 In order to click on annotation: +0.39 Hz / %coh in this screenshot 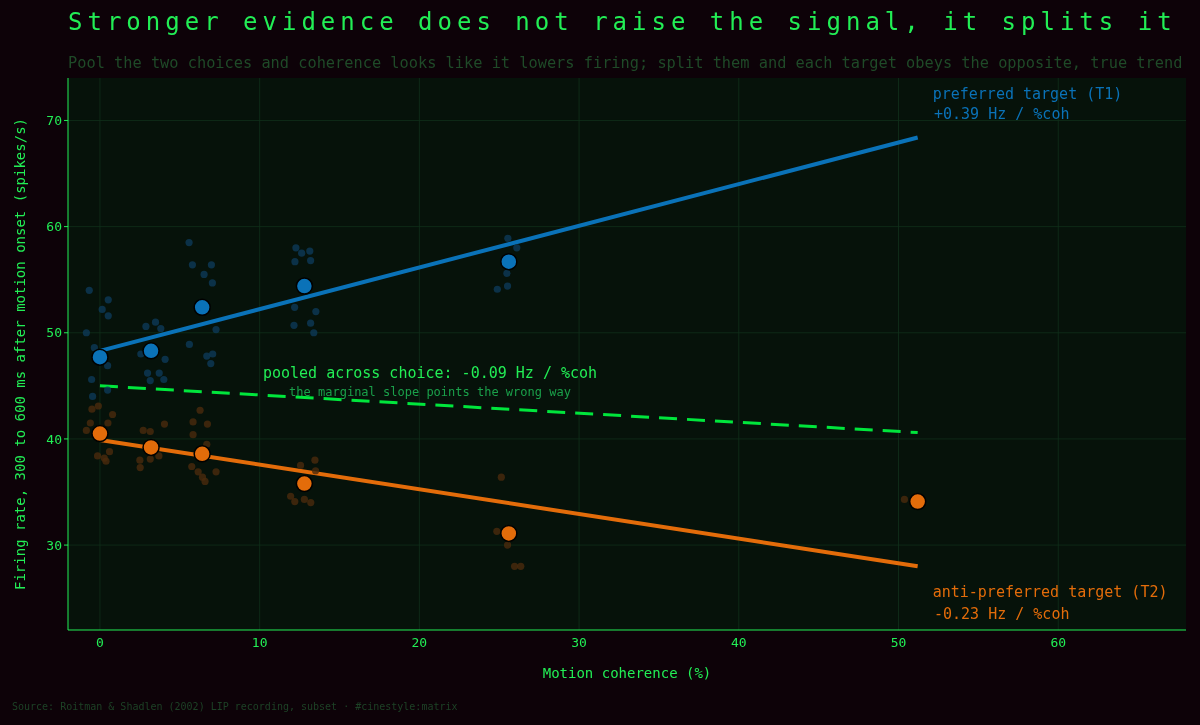, I will do `click(1002, 113)`.